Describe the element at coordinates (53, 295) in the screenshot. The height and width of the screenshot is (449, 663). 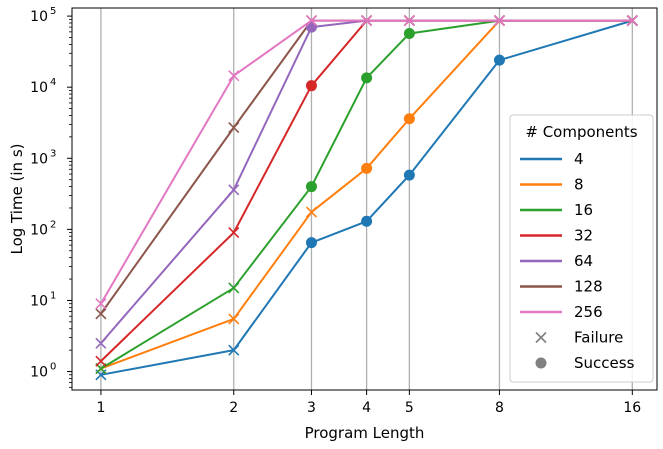
I see `y-tick-exponent: 1` at that location.